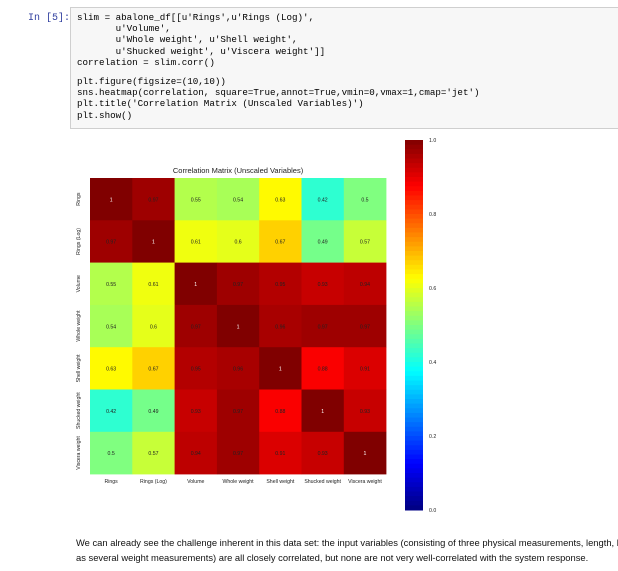 The height and width of the screenshot is (571, 618). Describe the element at coordinates (153, 482) in the screenshot. I see `col-tick-label: Rings (Log)` at that location.